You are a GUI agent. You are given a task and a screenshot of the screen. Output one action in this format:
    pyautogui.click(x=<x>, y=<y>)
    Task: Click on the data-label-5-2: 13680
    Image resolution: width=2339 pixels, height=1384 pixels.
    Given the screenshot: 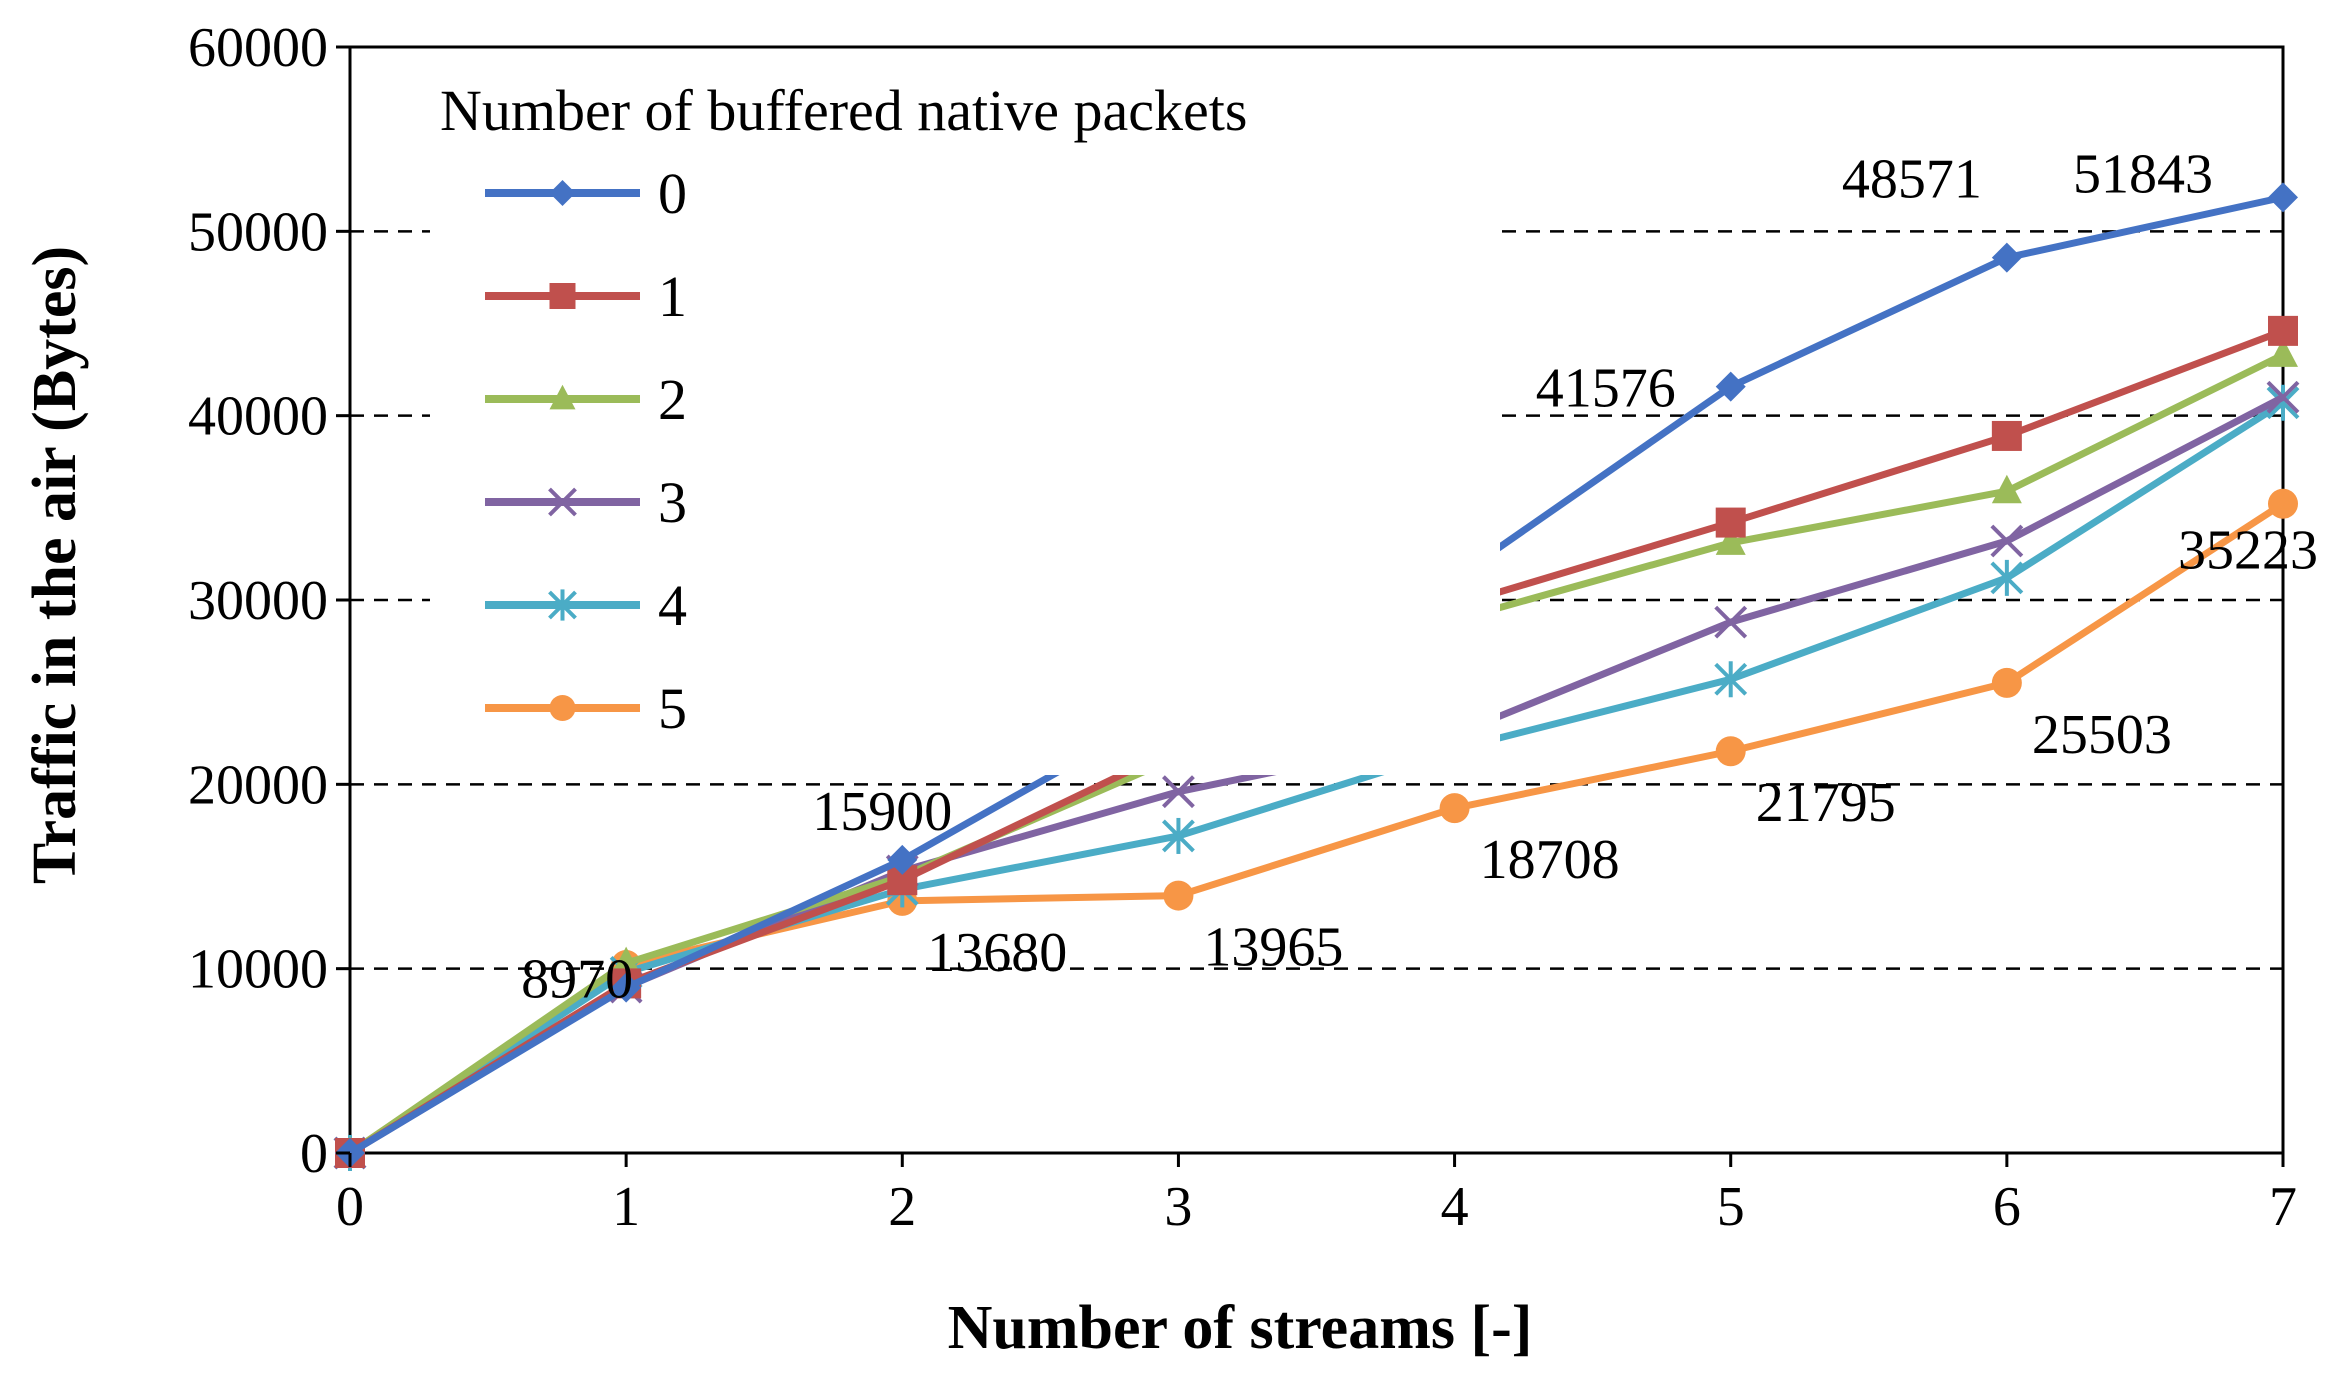 What is the action you would take?
    pyautogui.click(x=997, y=953)
    